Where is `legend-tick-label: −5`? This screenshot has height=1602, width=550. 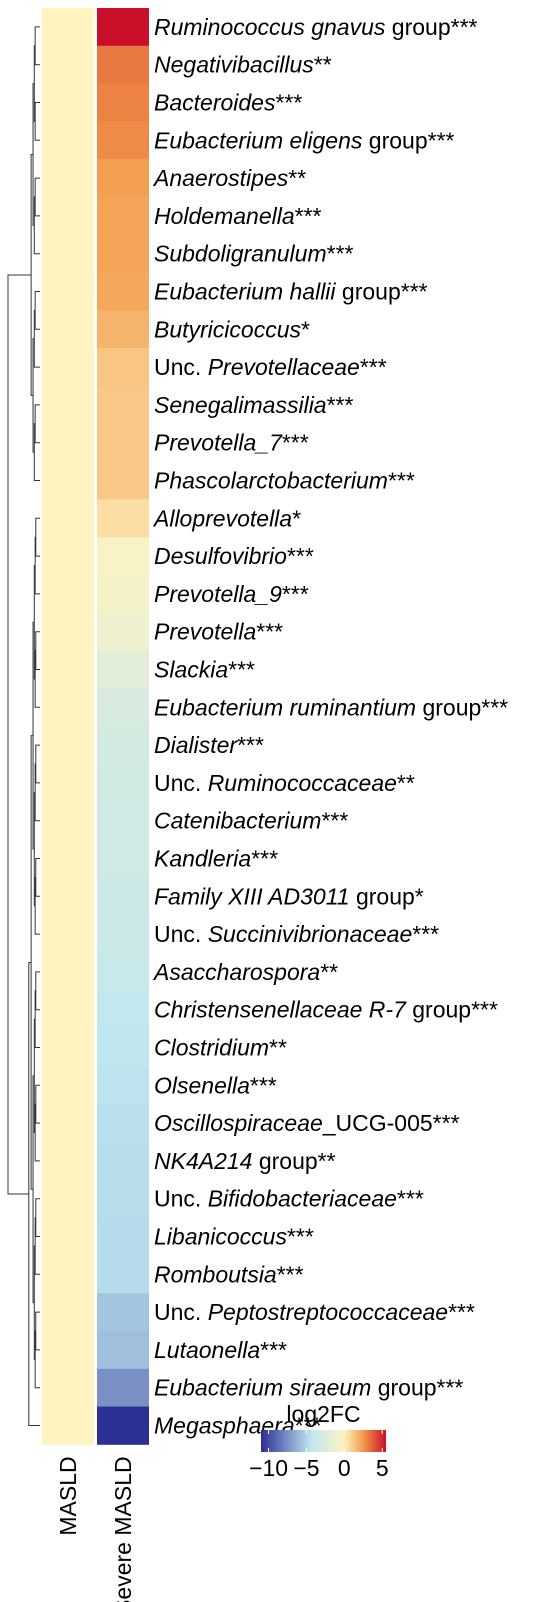 legend-tick-label: −5 is located at coordinates (306, 1468).